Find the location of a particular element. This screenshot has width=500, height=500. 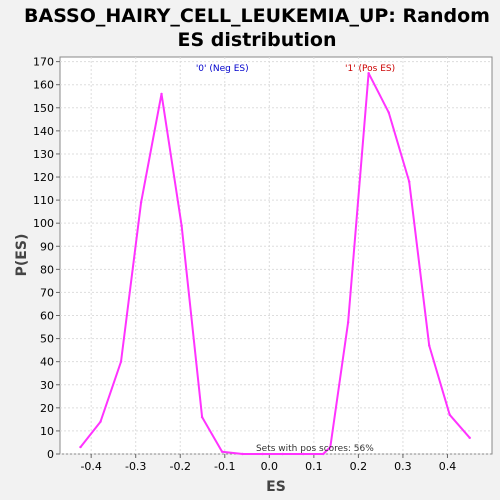

y-tick-label: 0 is located at coordinates (50, 454).